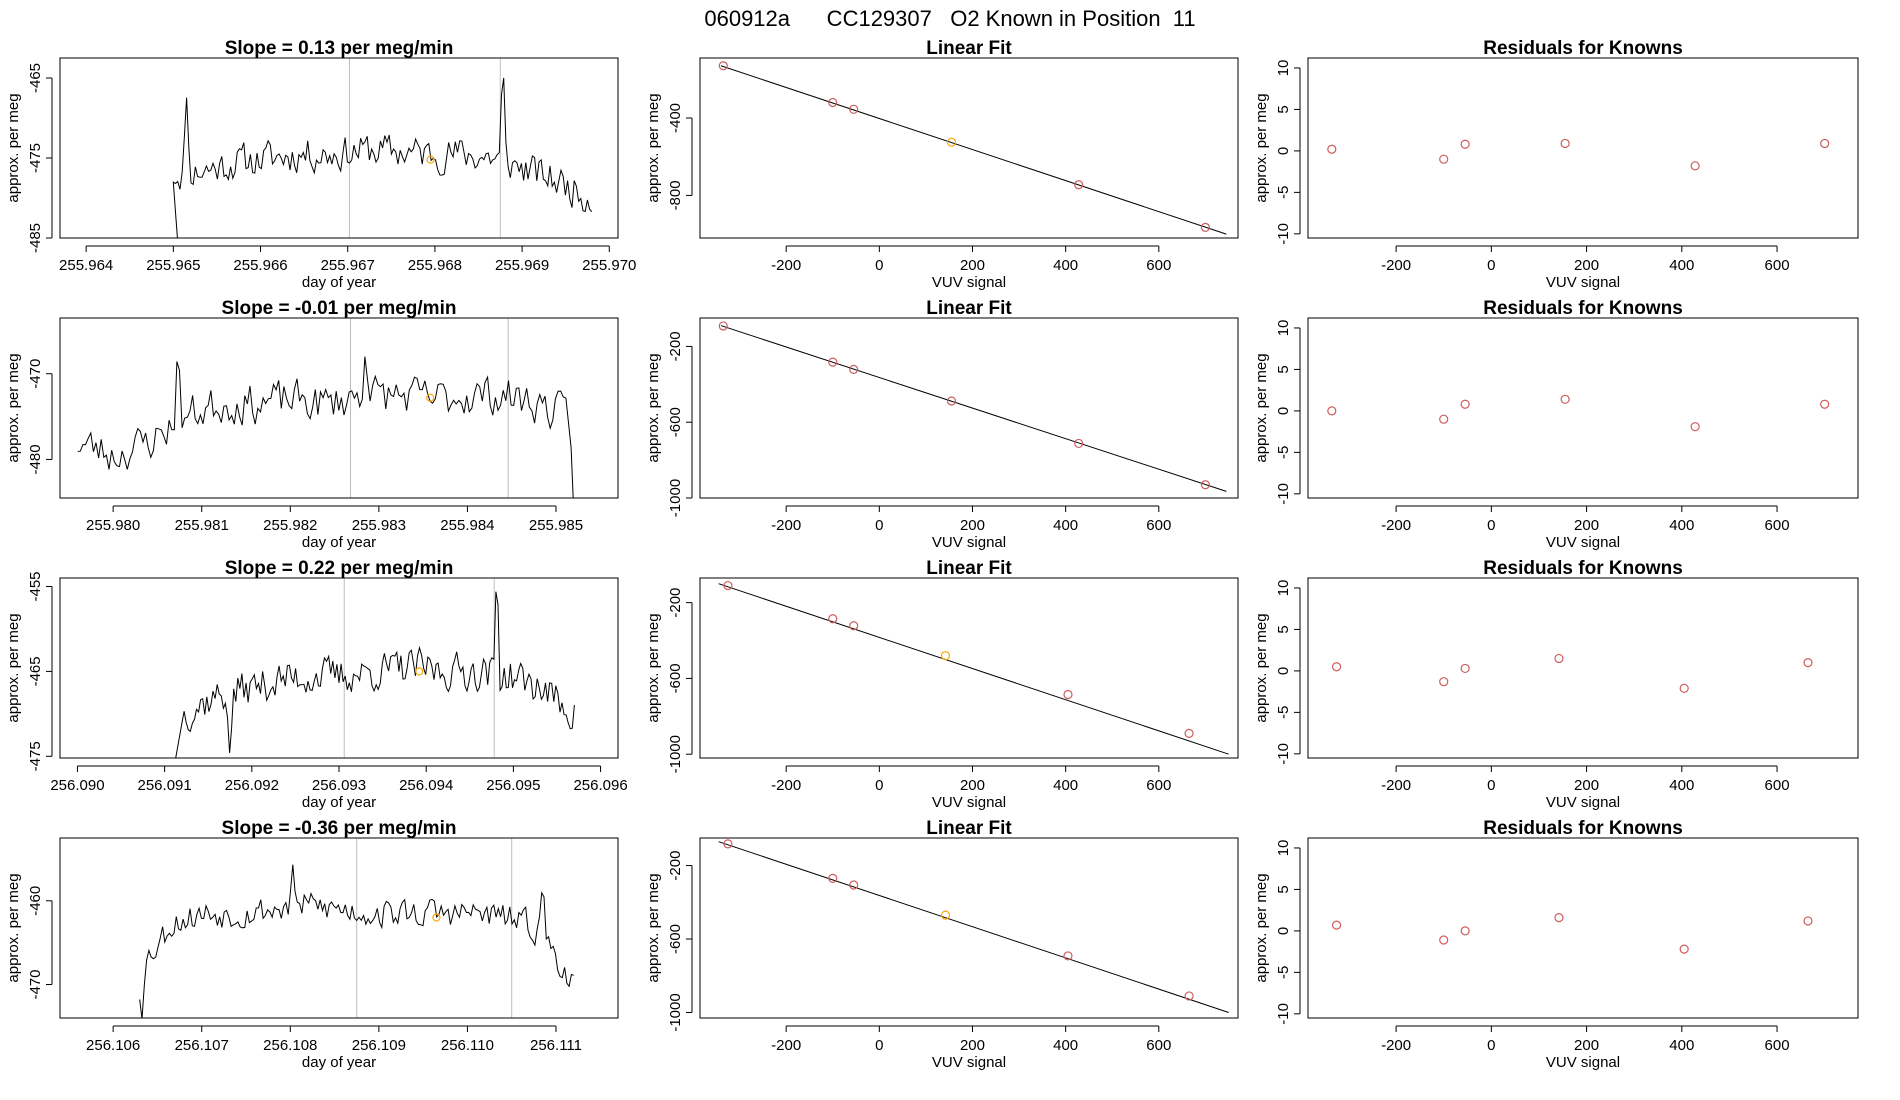  Describe the element at coordinates (1283, 411) in the screenshot. I see `panel-2-3-y-tick-label: 0` at that location.